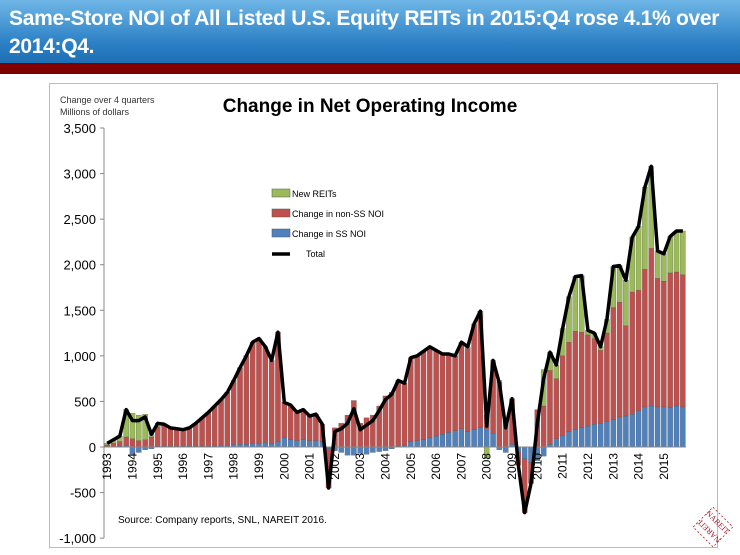 The height and width of the screenshot is (555, 740). What do you see at coordinates (281, 233) in the screenshot?
I see `legend-swatch-ss` at bounding box center [281, 233].